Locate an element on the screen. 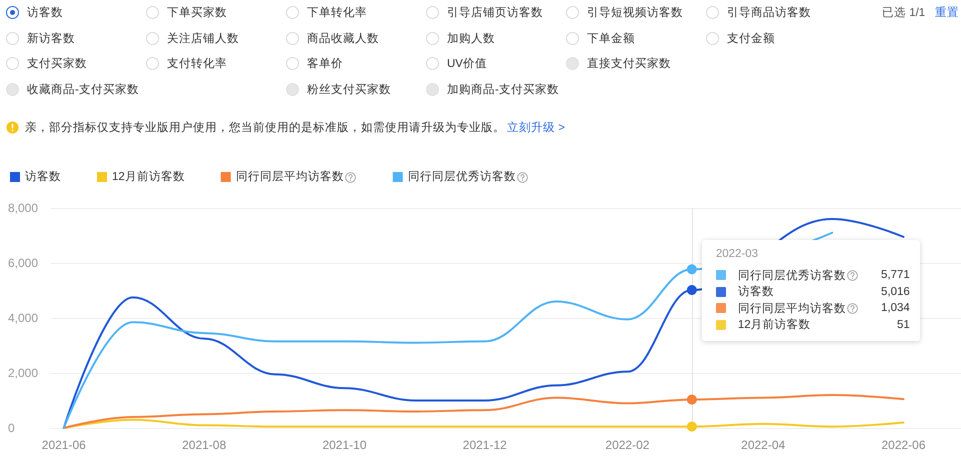 The image size is (961, 463). x-tick-label: 2021-12 is located at coordinates (485, 445).